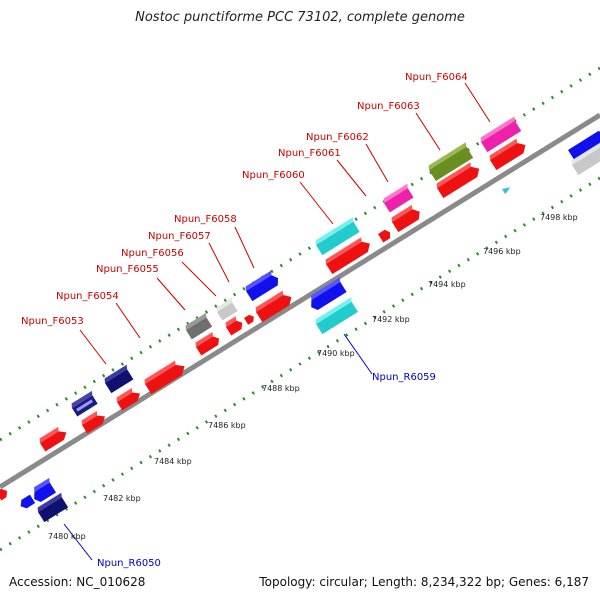 This screenshot has height=600, width=600. Describe the element at coordinates (436, 77) in the screenshot. I see `gene-label: Npun_F6064` at that location.